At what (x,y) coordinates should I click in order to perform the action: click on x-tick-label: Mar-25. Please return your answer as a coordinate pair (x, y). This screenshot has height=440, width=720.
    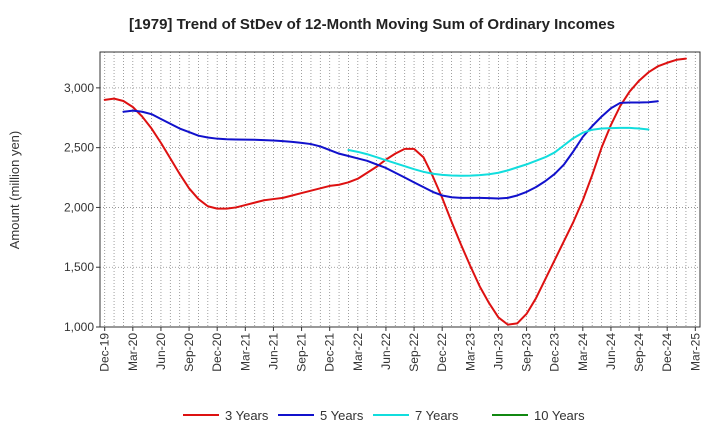
    Looking at the image, I should click on (695, 352).